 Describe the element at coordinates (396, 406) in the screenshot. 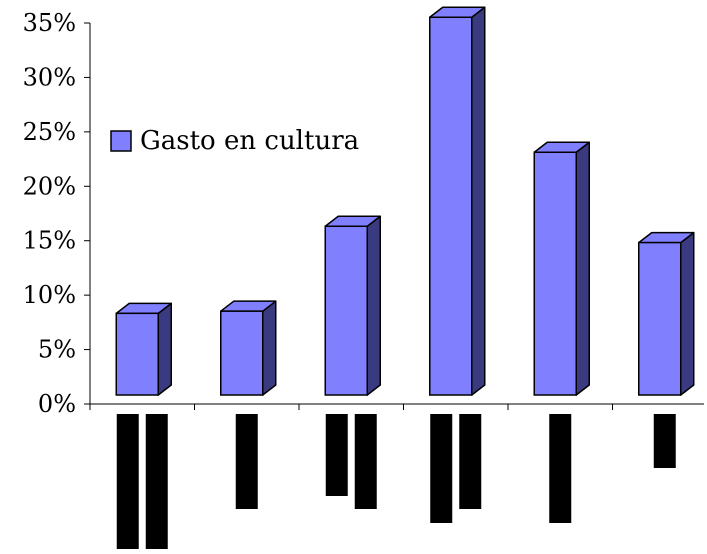

I see `x-axis` at that location.